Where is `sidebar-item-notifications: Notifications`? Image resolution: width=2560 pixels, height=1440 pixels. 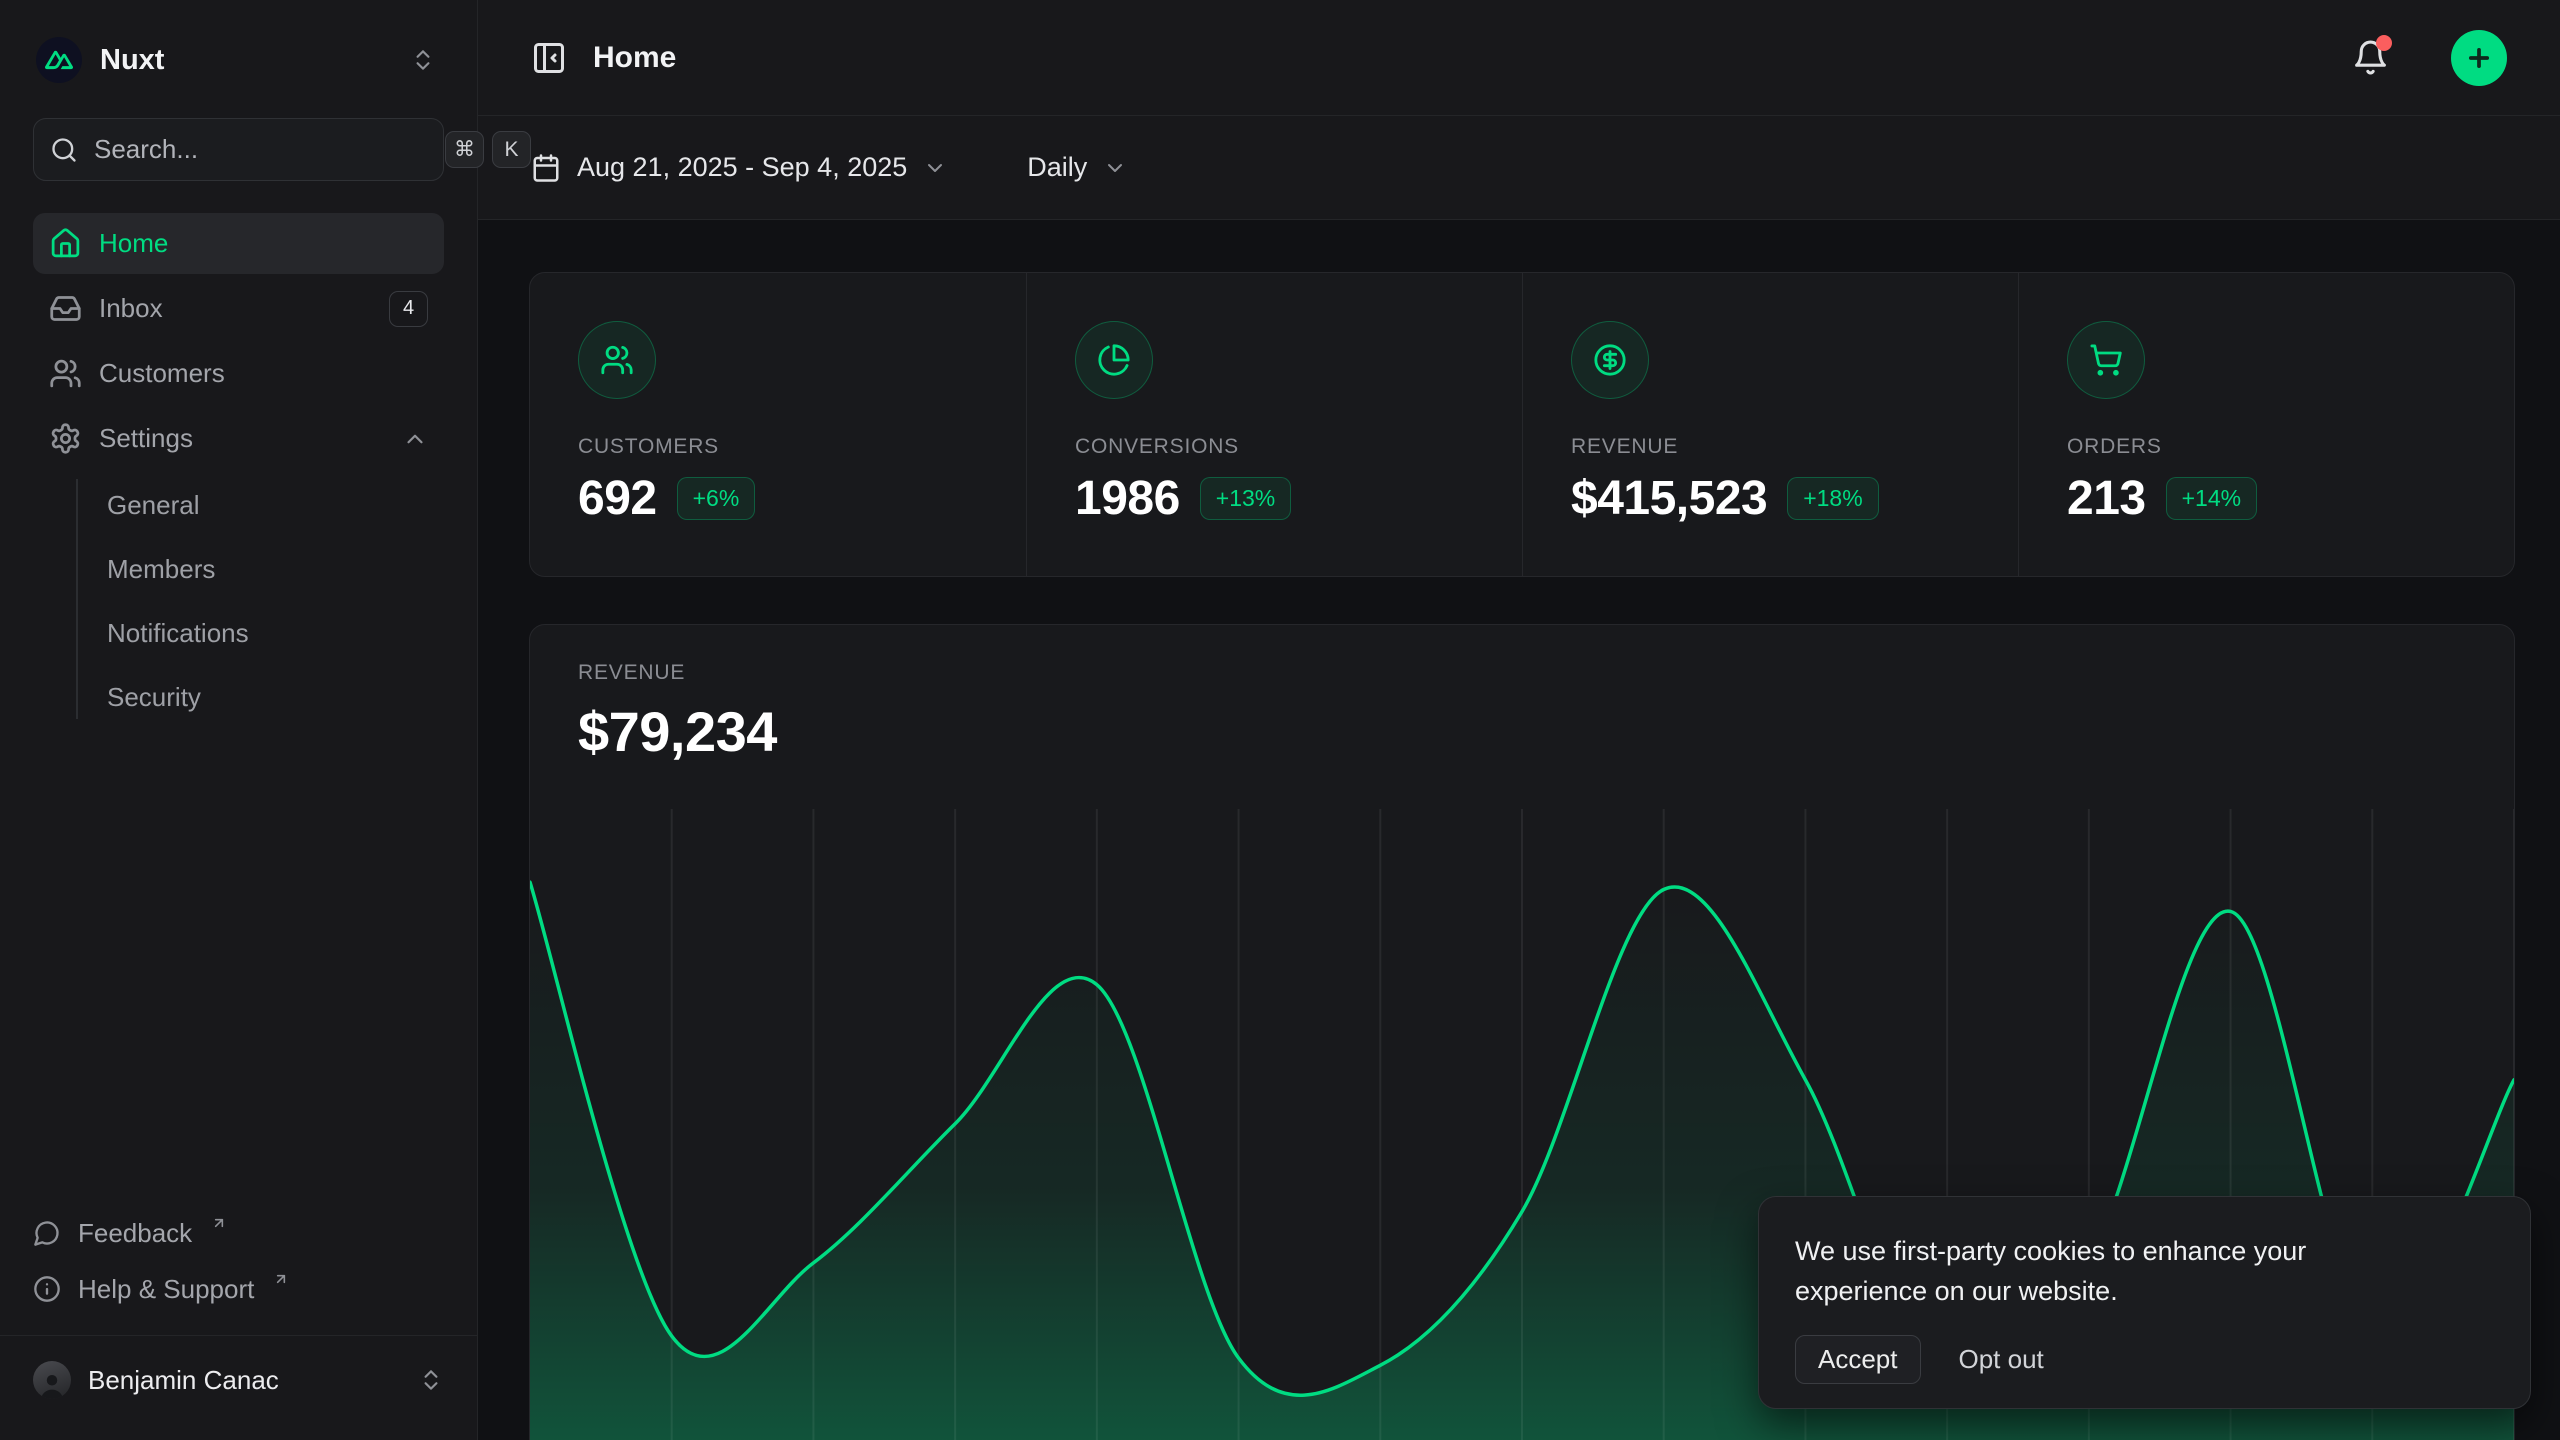
sidebar-item-notifications: Notifications is located at coordinates (275, 633).